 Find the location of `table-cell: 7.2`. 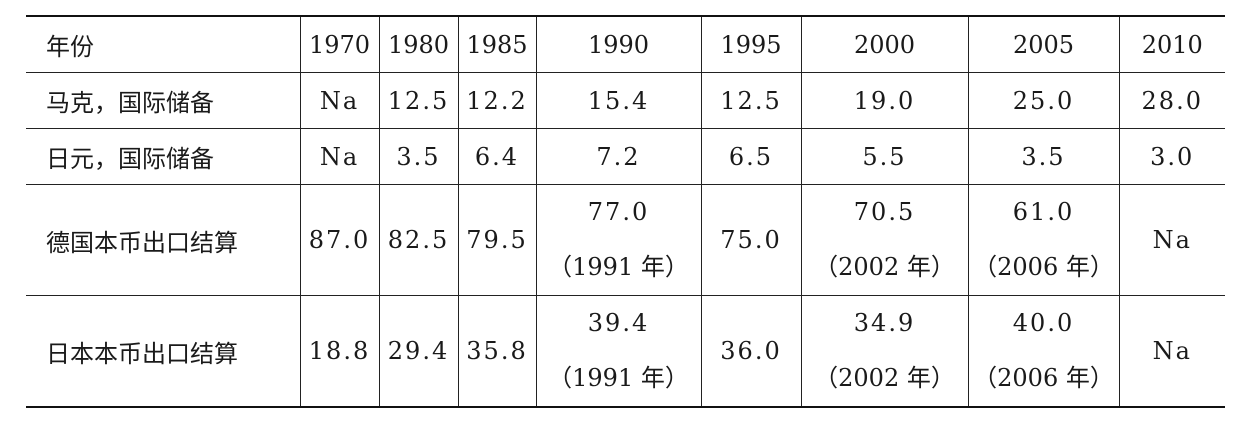

table-cell: 7.2 is located at coordinates (618, 156).